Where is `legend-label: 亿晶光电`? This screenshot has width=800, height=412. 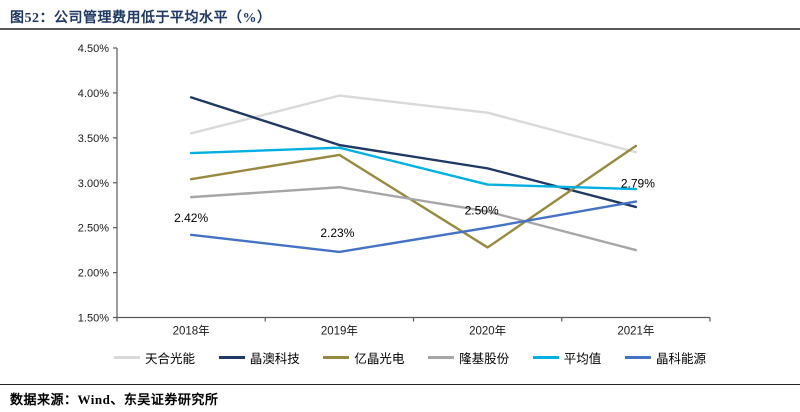
legend-label: 亿晶光电 is located at coordinates (379, 359).